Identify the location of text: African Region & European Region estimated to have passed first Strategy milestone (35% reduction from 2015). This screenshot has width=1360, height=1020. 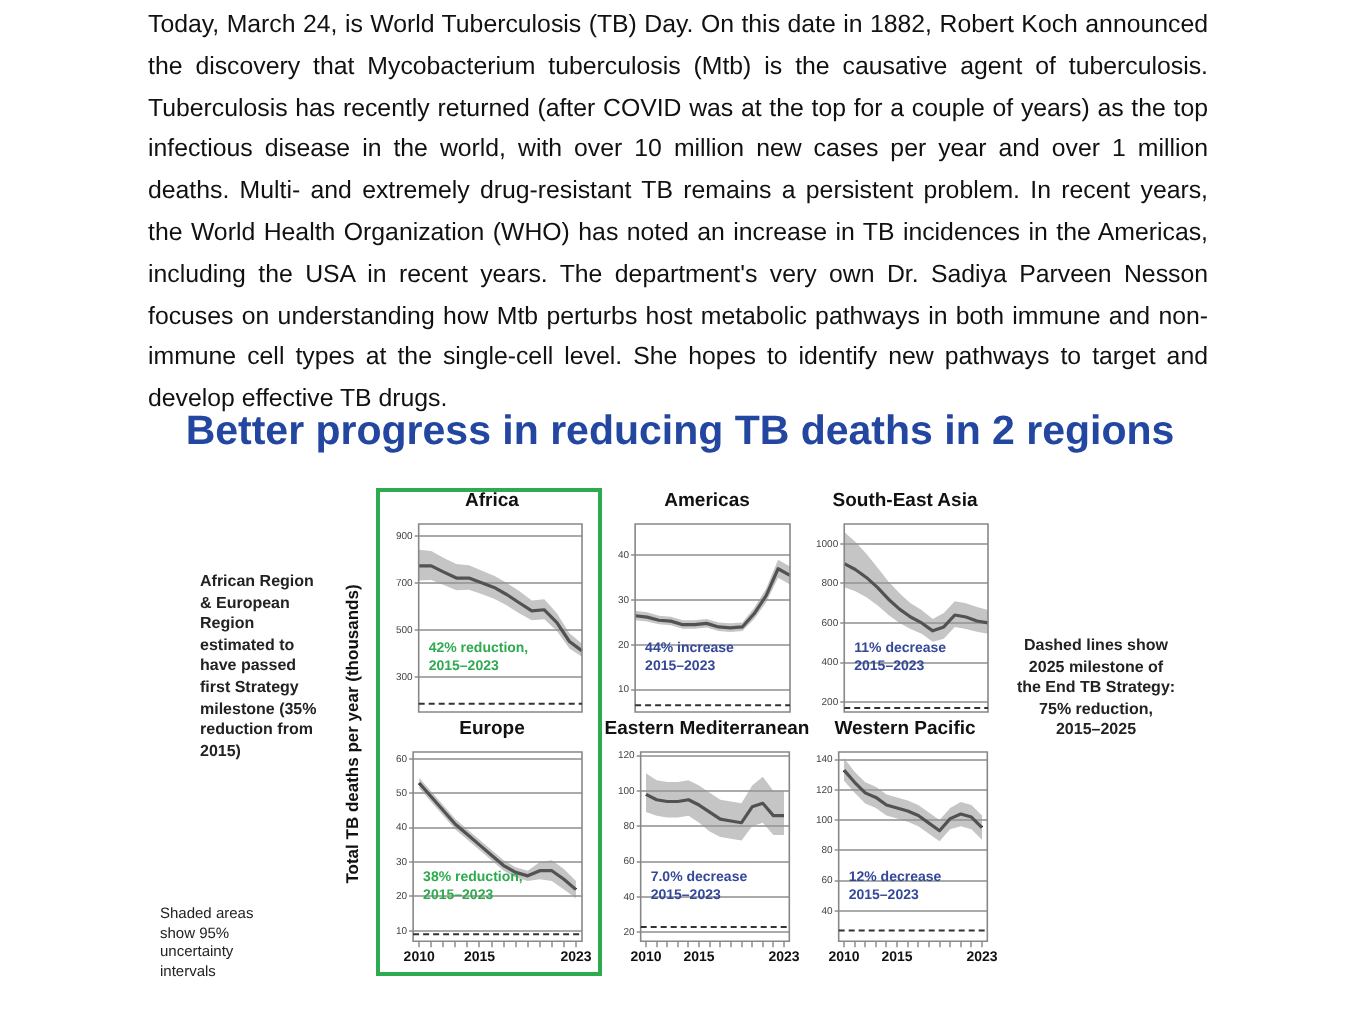
(258, 666).